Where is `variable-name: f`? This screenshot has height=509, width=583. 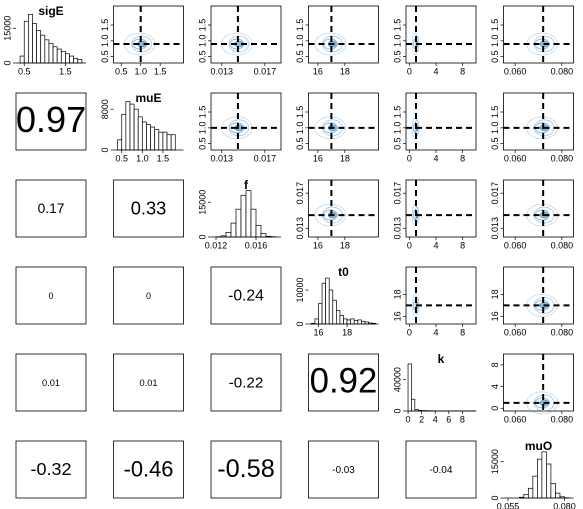 variable-name: f is located at coordinates (246, 185).